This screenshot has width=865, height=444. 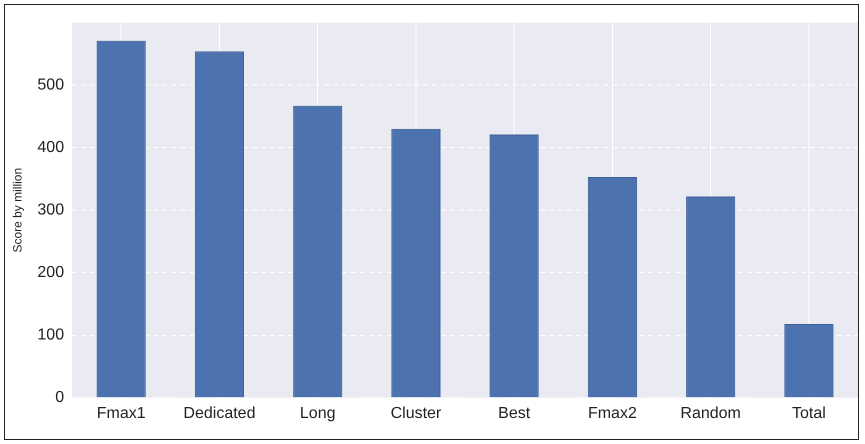 What do you see at coordinates (514, 413) in the screenshot?
I see `x-tick-label: Best` at bounding box center [514, 413].